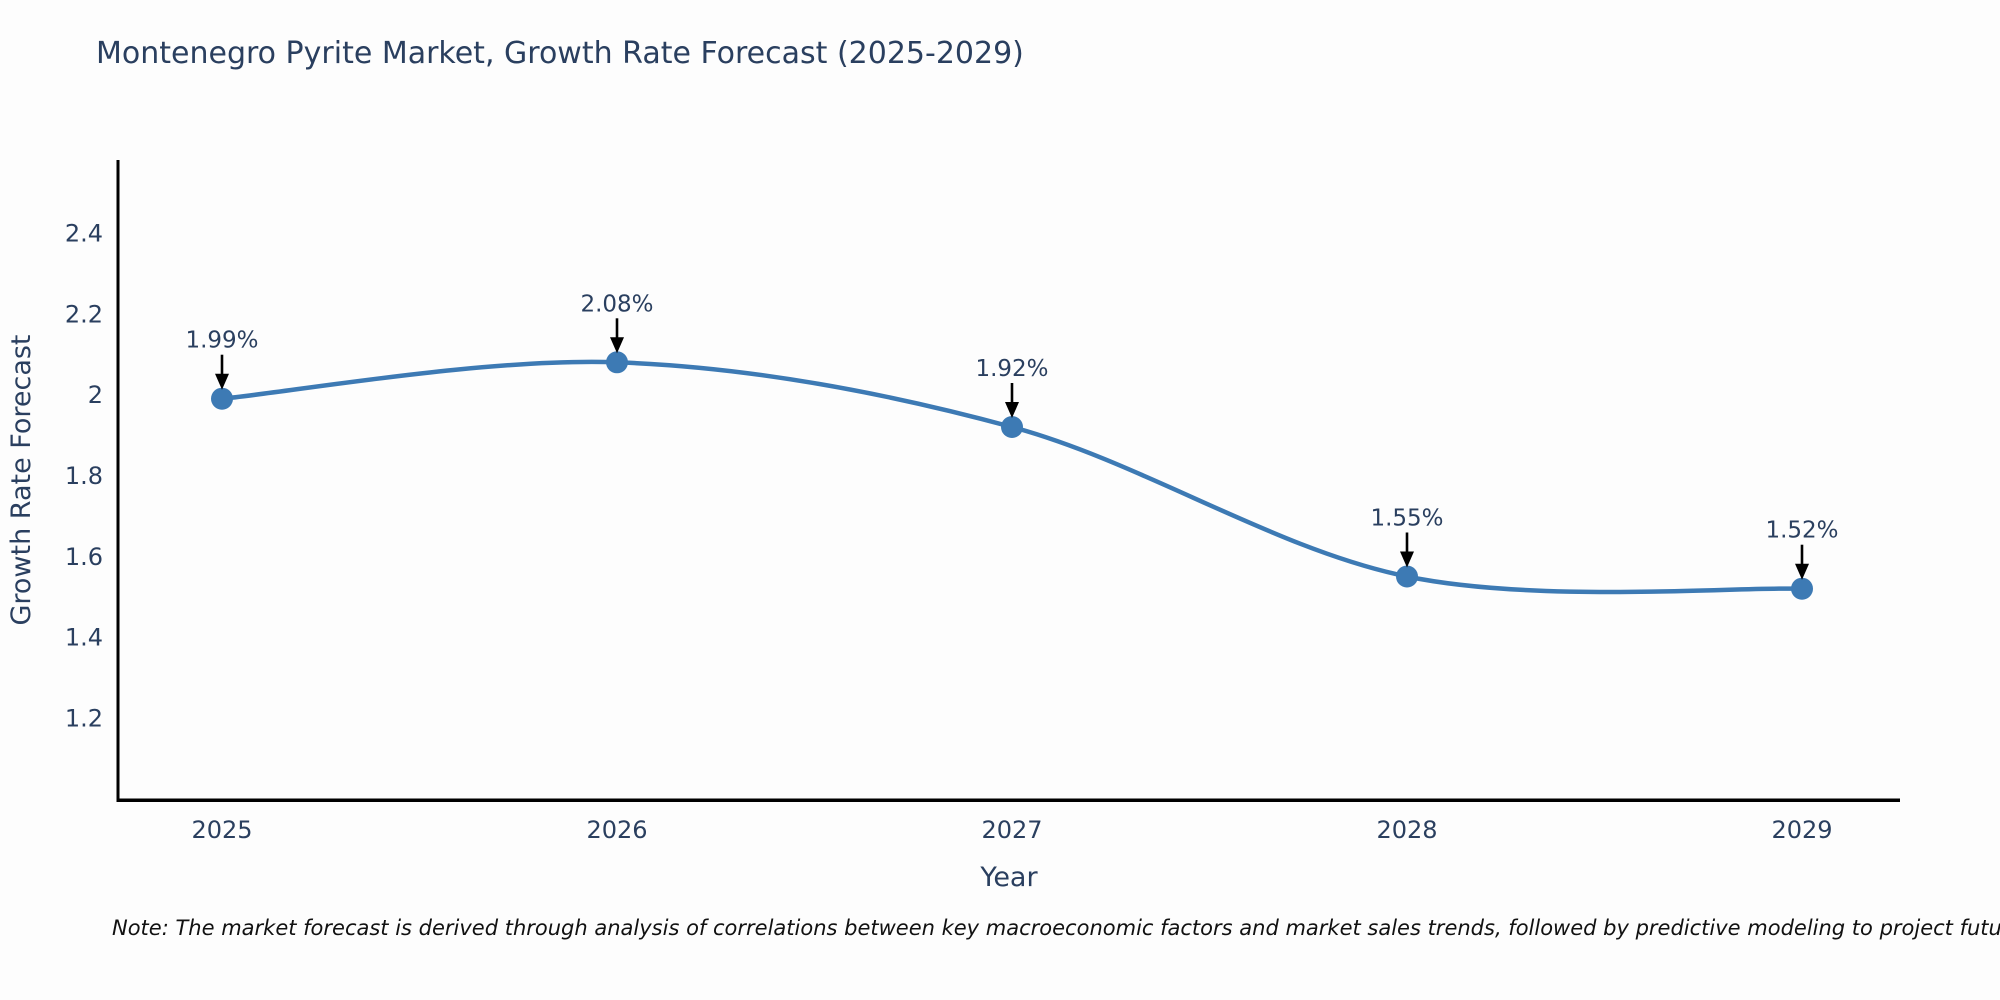  Describe the element at coordinates (1011, 830) in the screenshot. I see `x-tick-label: 2027` at that location.